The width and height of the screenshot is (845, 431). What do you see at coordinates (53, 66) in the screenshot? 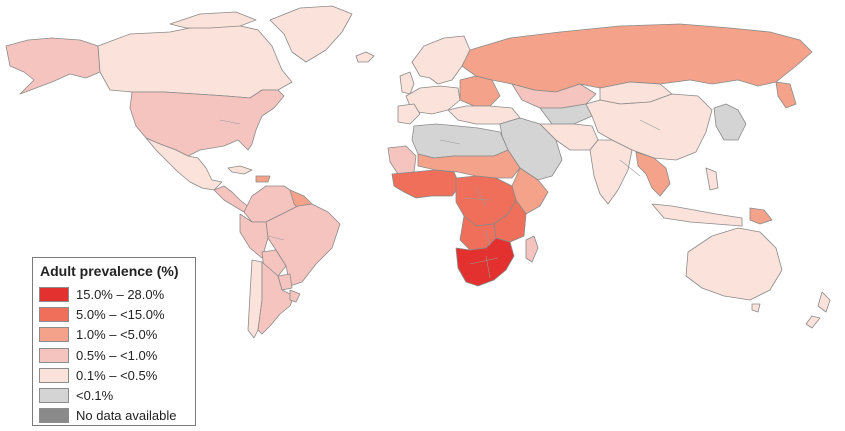
I see `region-alaska` at bounding box center [53, 66].